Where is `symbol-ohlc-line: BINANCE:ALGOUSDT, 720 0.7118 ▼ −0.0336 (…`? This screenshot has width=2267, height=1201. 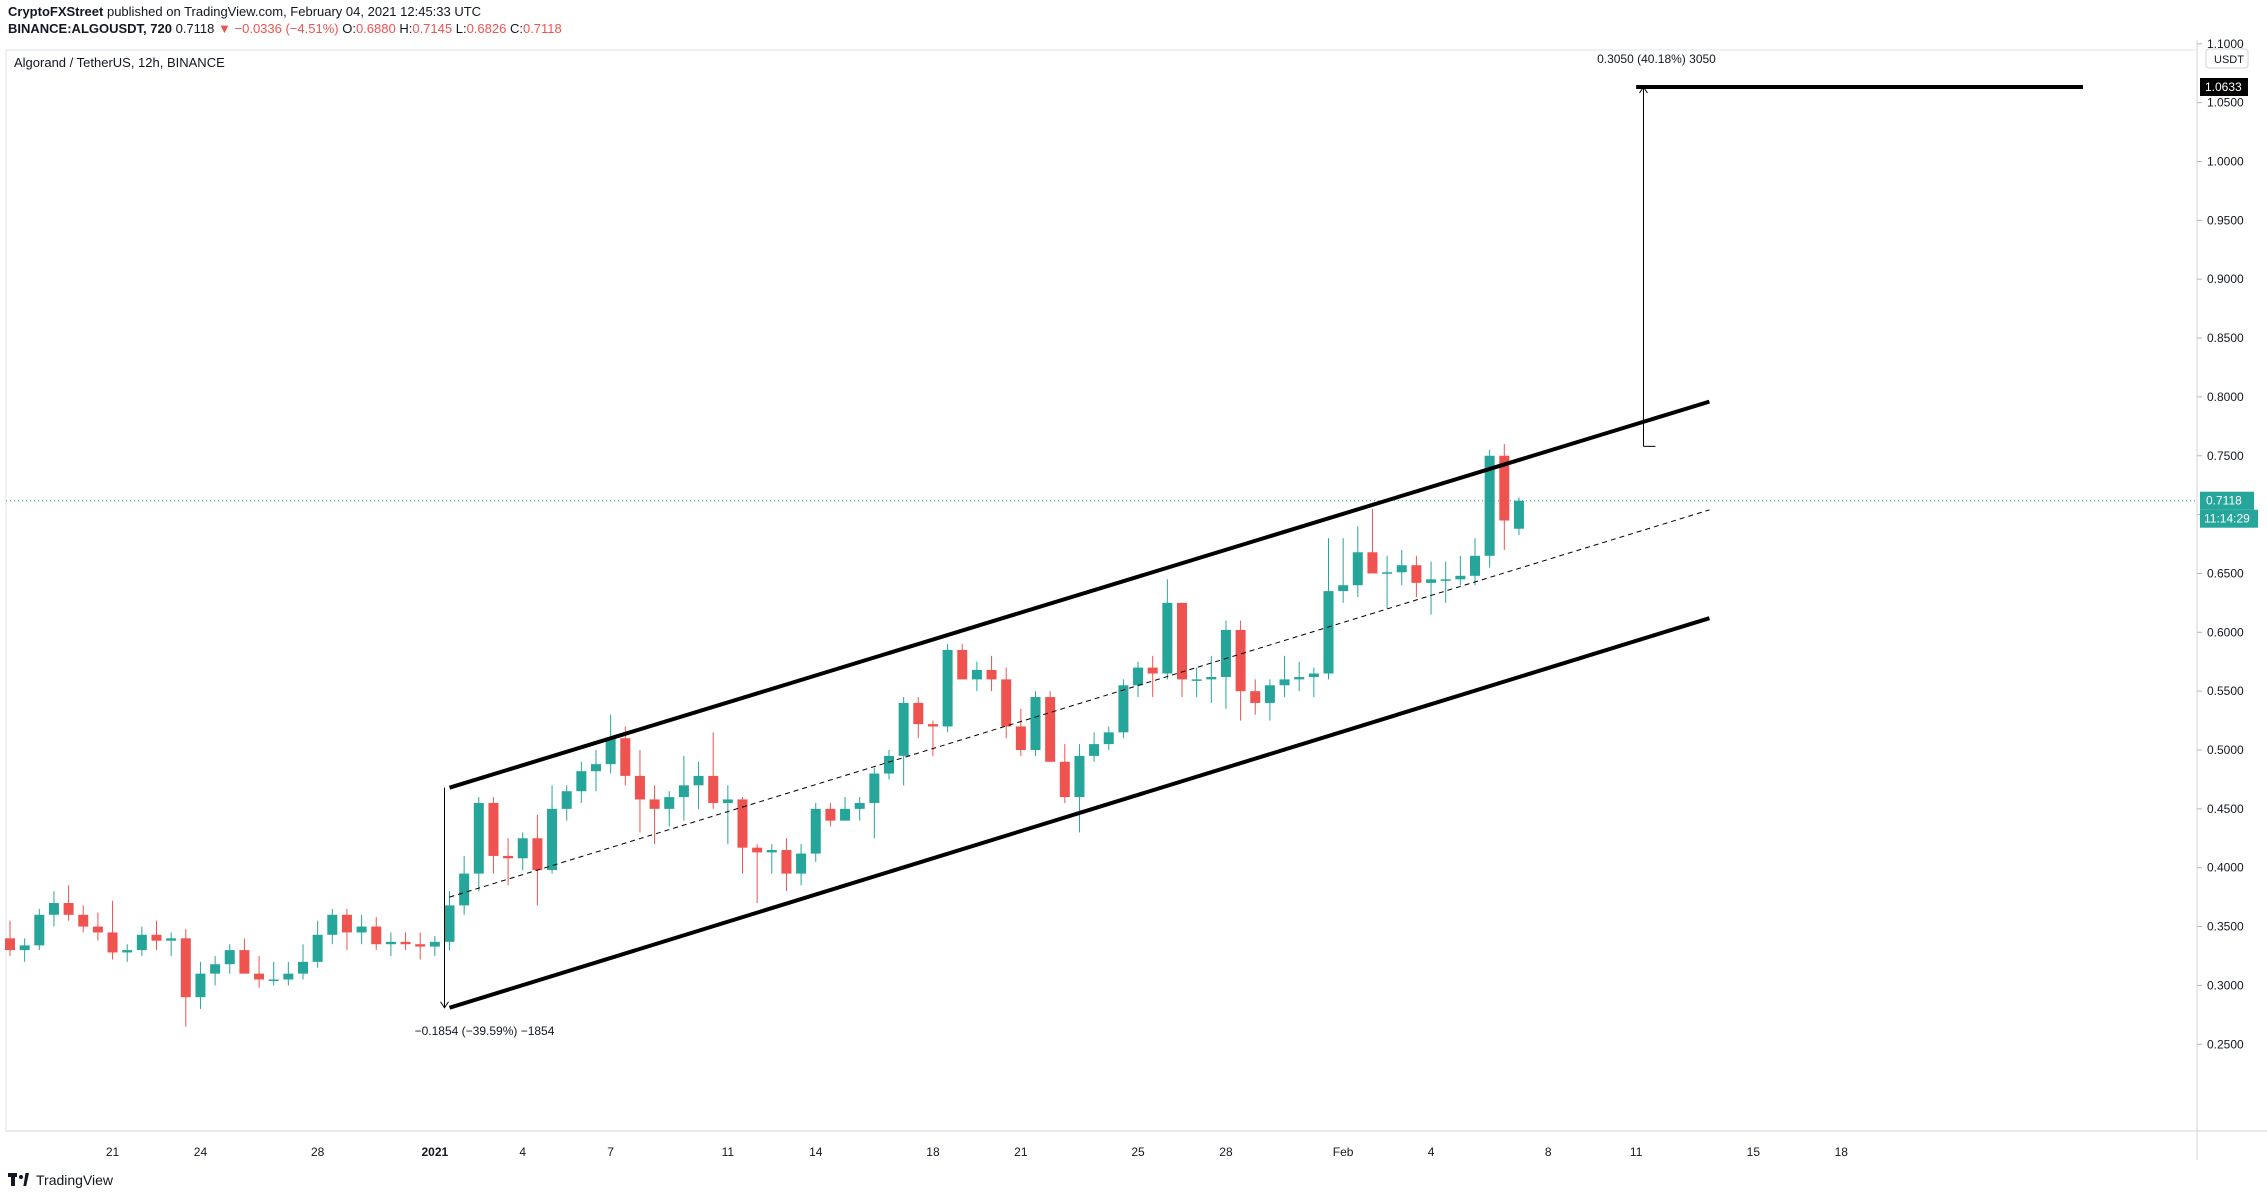 symbol-ohlc-line: BINANCE:ALGOUSDT, 720 0.7118 ▼ −0.0336 (… is located at coordinates (285, 28).